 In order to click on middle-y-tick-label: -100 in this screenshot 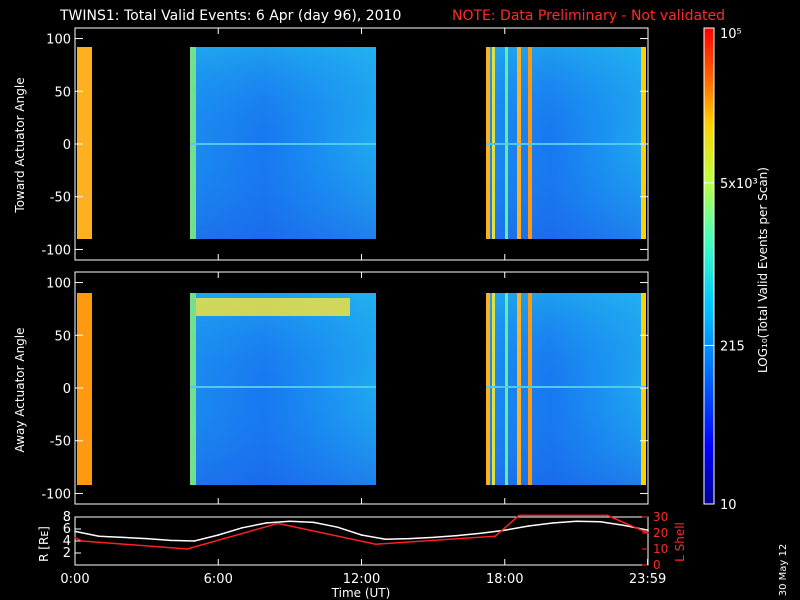, I will do `click(56, 494)`.